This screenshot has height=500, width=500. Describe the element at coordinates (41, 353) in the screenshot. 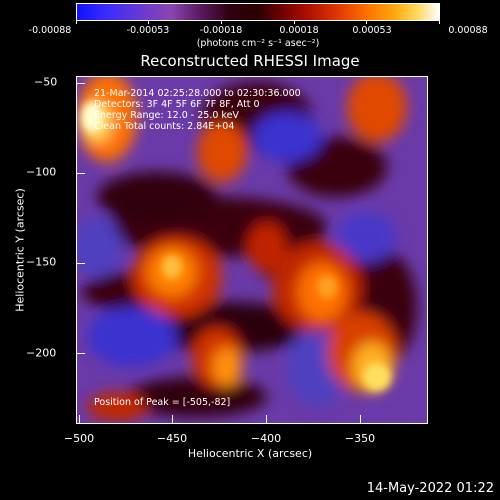

I see `y-tick-label: −200` at that location.